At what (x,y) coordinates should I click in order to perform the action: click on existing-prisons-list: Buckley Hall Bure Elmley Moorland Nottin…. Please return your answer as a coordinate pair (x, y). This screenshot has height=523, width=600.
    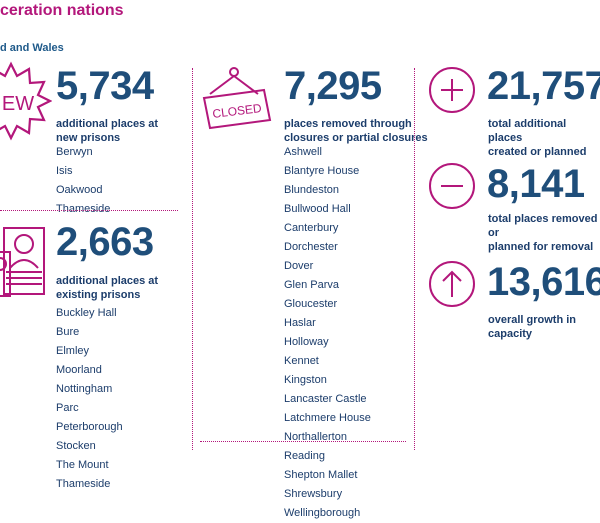
    Looking at the image, I should click on (89, 399).